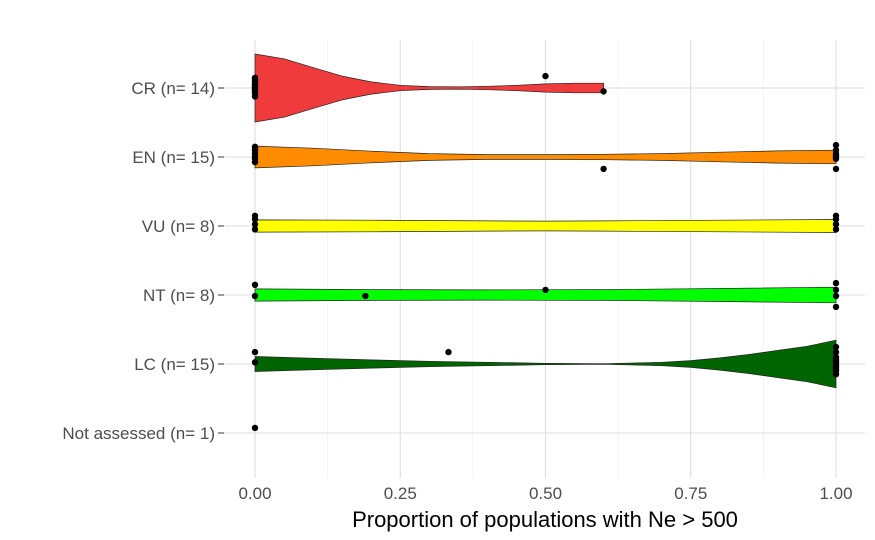 The image size is (875, 540). Describe the element at coordinates (178, 226) in the screenshot. I see `y-tick-label: VU (n= 8)` at that location.